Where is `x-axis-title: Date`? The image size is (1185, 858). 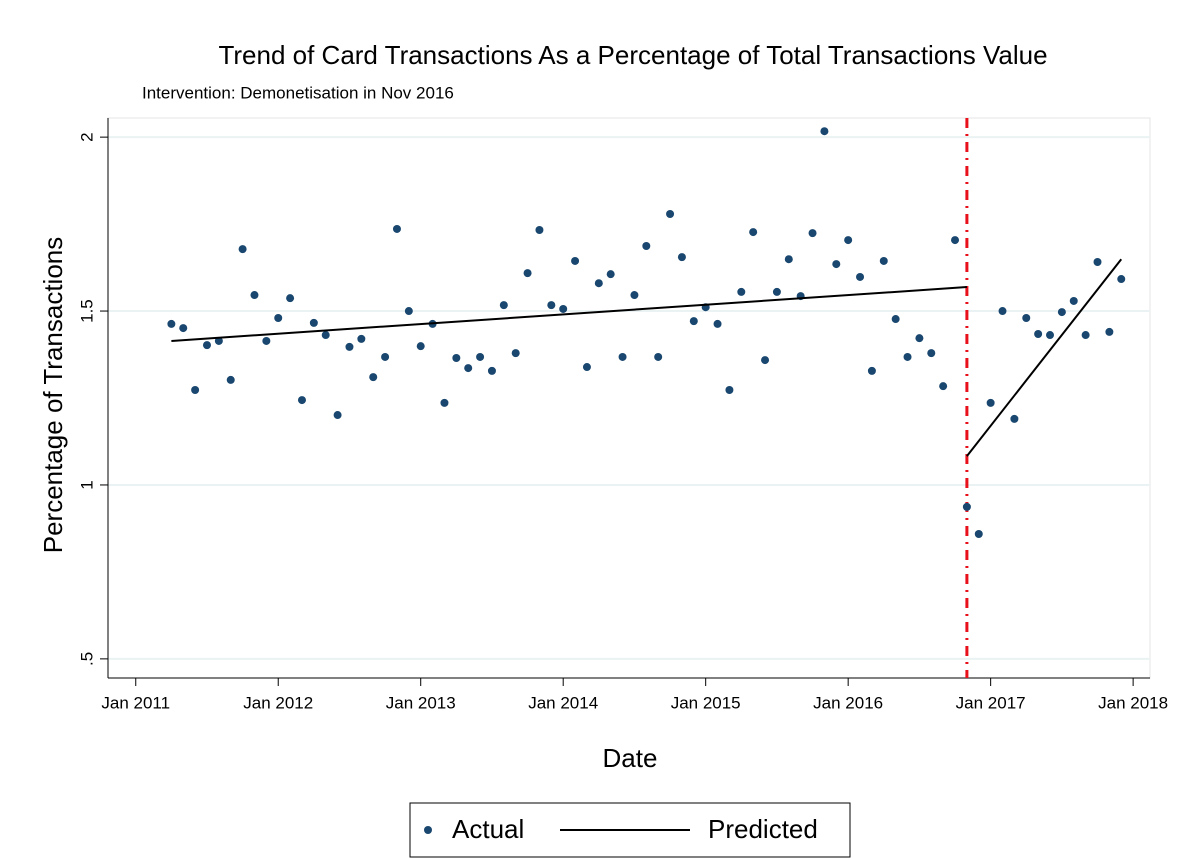
x-axis-title: Date is located at coordinates (630, 758).